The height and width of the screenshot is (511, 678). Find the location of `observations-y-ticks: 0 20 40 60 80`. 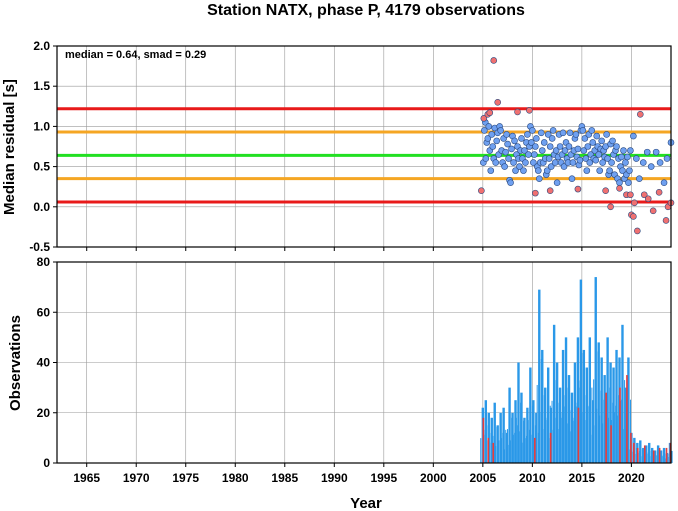

observations-y-ticks: 0 20 40 60 80 is located at coordinates (47, 362).